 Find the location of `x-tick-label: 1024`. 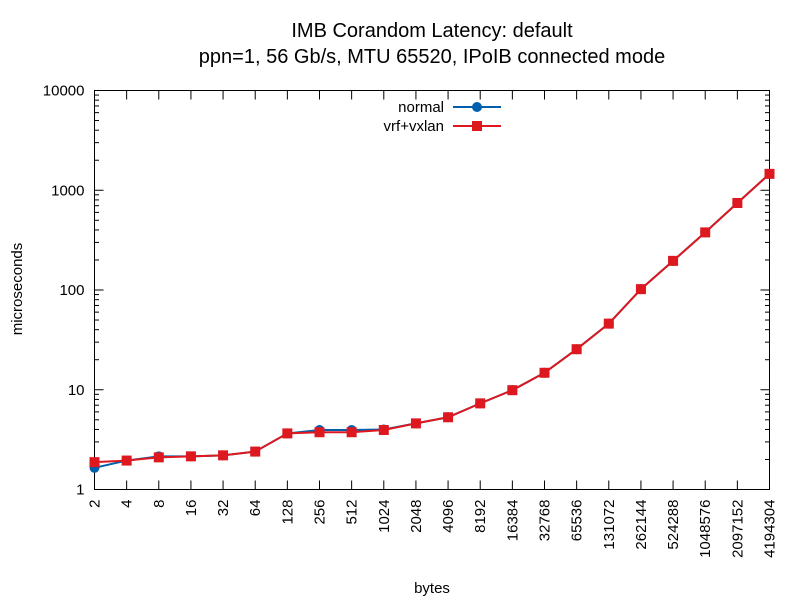

x-tick-label: 1024 is located at coordinates (384, 516).